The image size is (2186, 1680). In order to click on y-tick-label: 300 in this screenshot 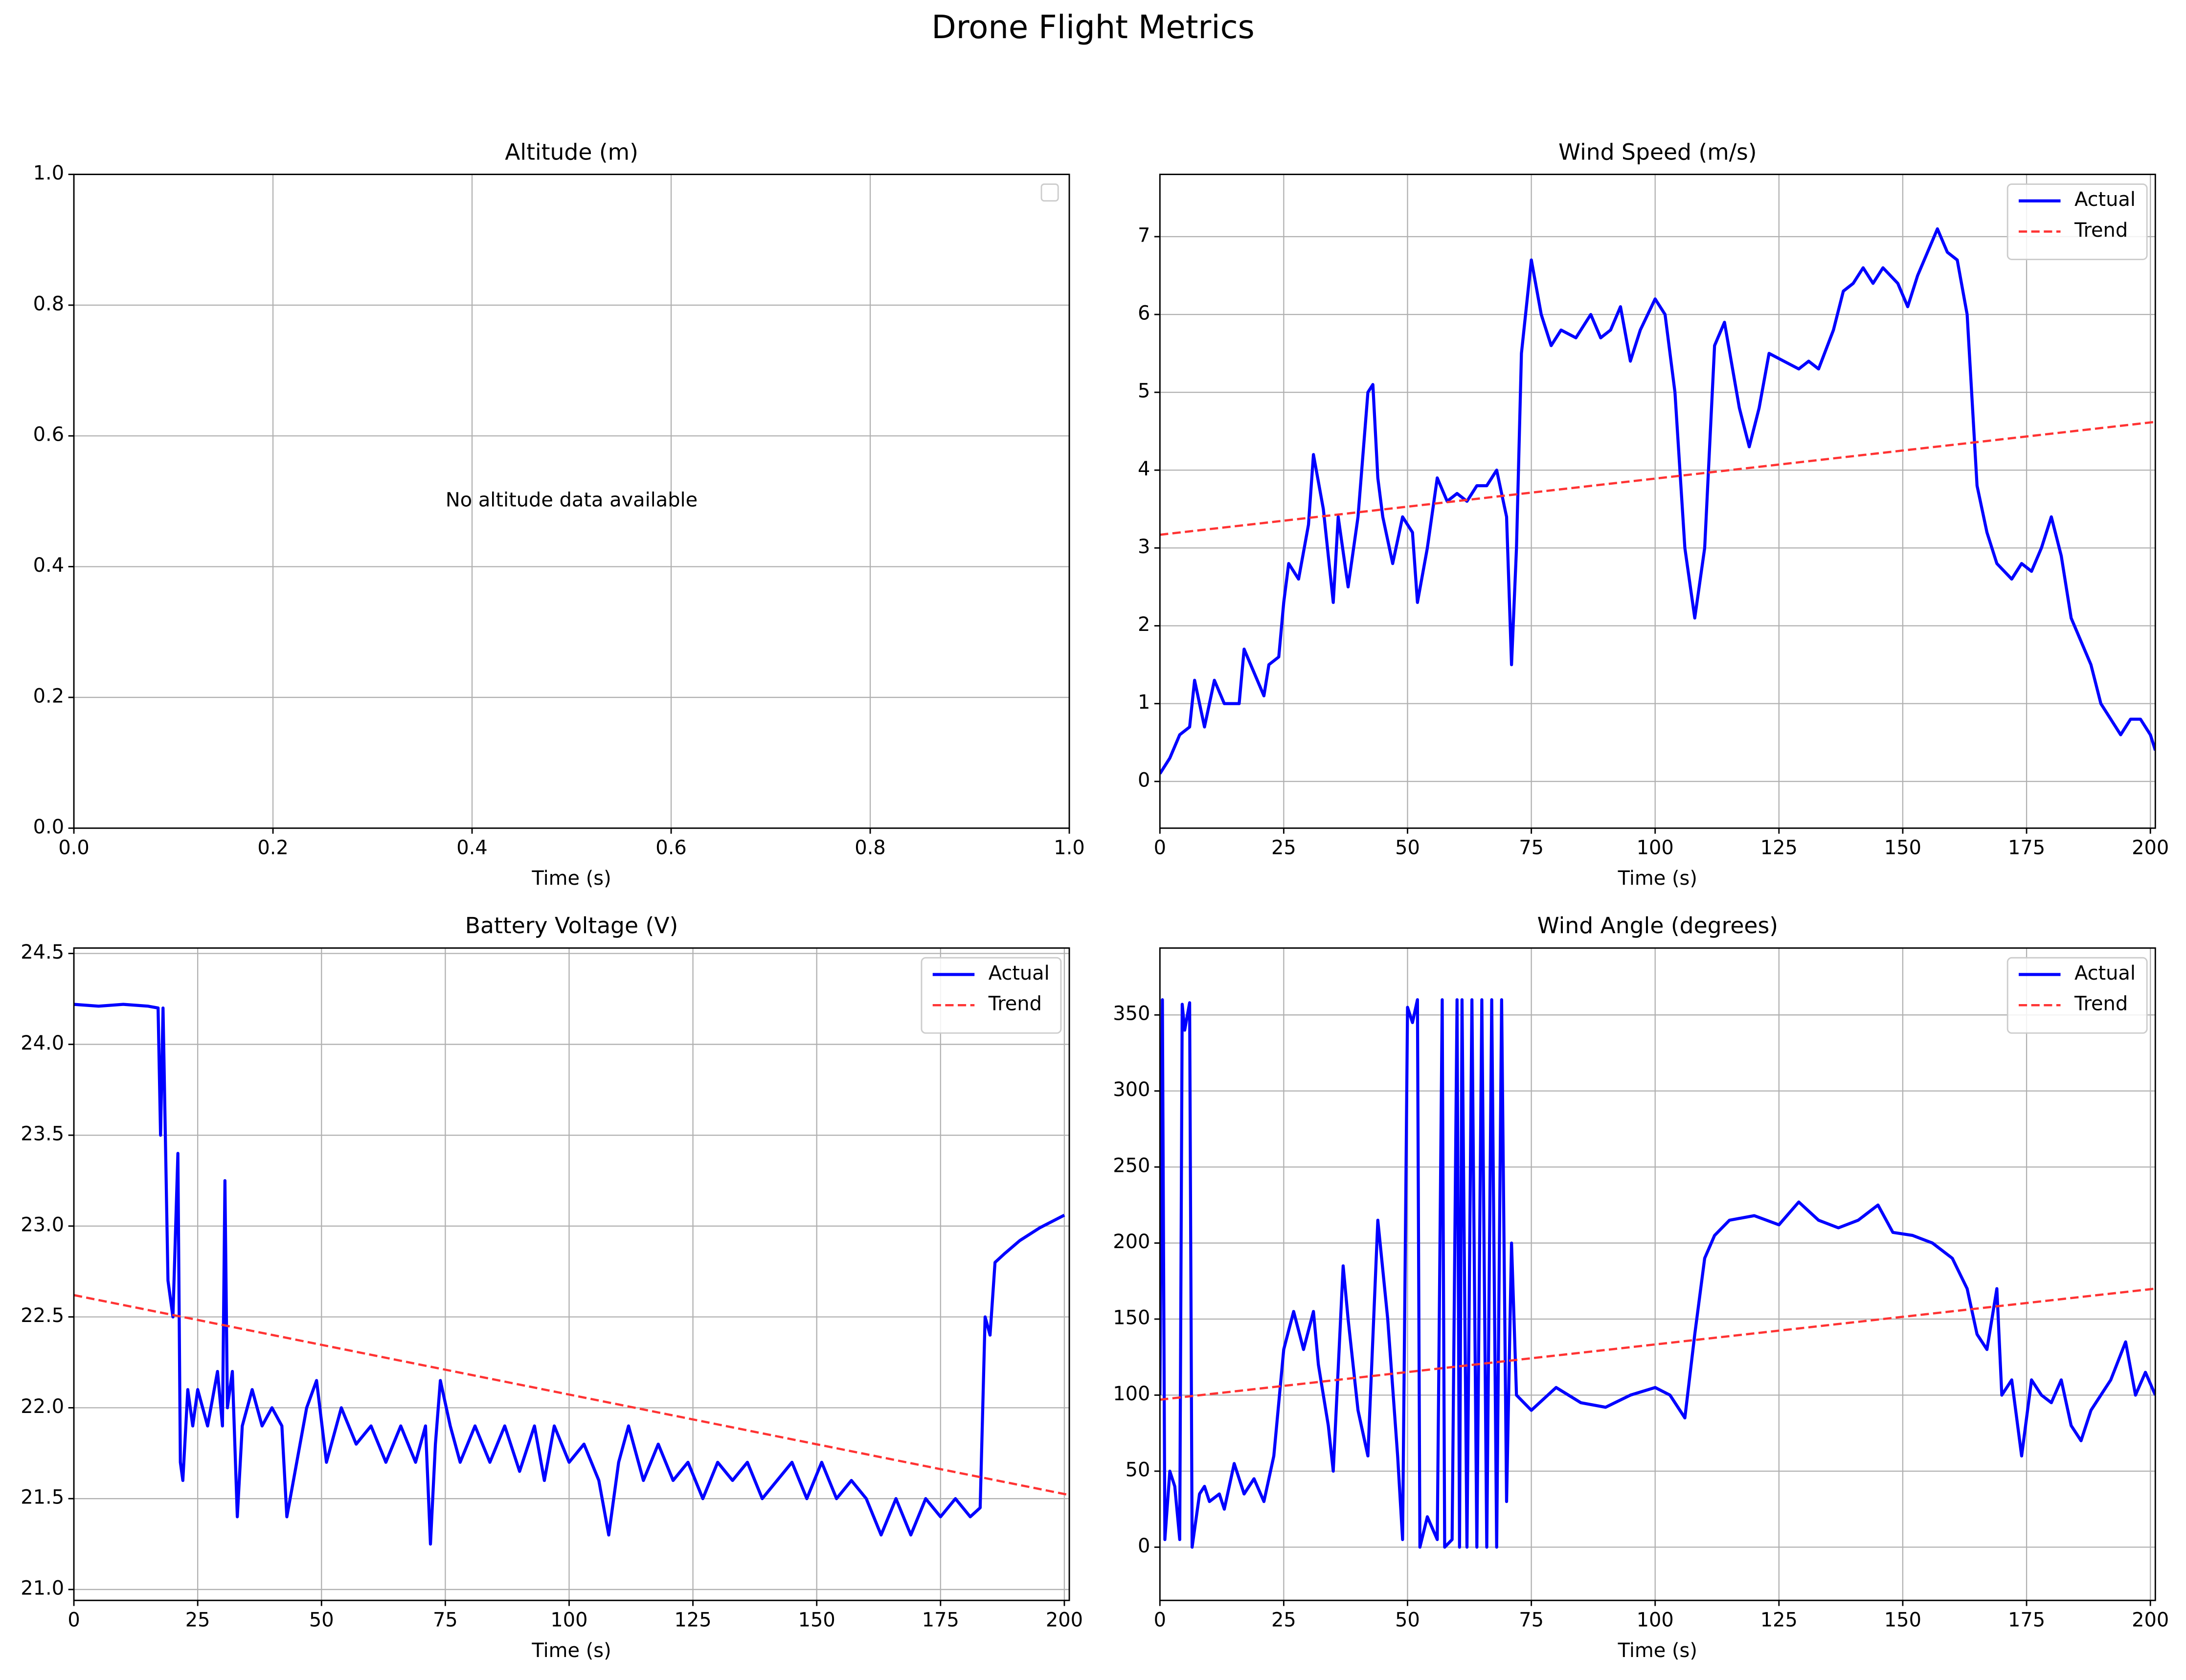, I will do `click(1132, 1089)`.